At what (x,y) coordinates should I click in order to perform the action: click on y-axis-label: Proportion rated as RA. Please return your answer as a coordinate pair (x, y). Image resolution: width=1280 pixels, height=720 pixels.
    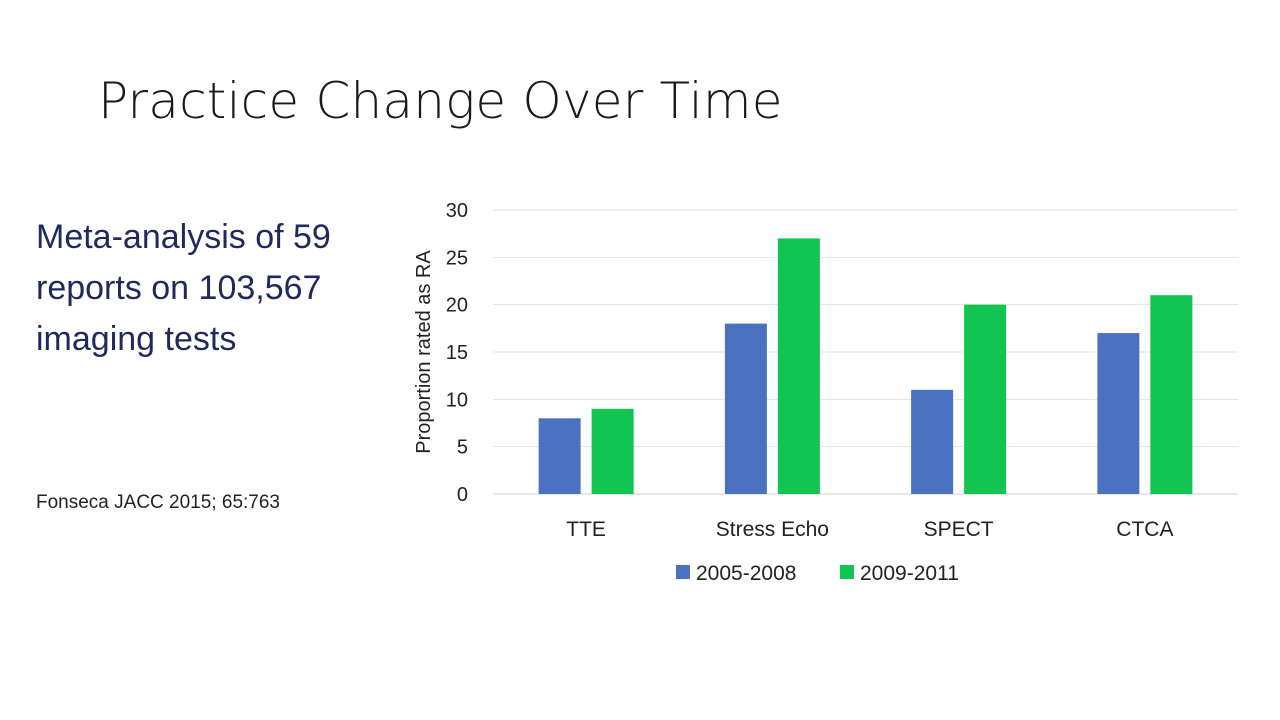
    Looking at the image, I should click on (424, 352).